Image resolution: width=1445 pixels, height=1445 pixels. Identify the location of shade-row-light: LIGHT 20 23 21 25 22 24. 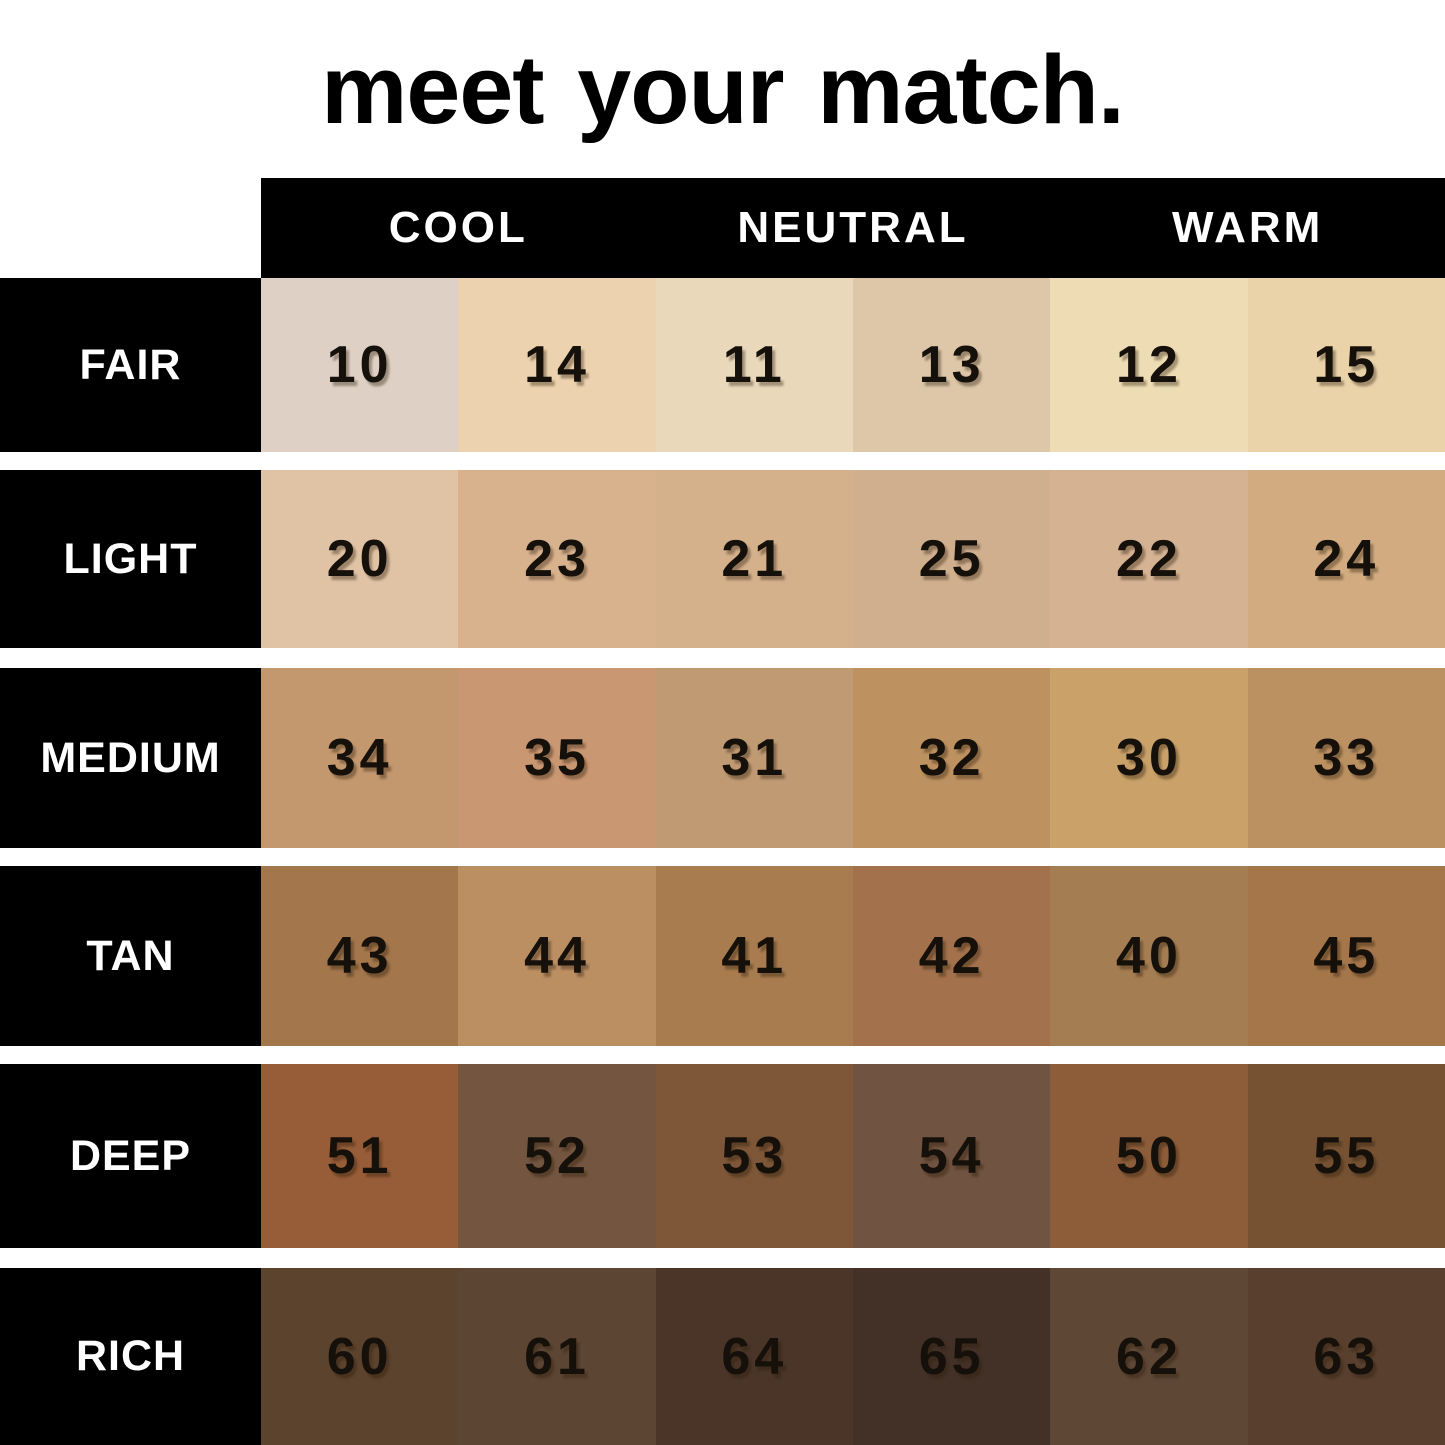
(722, 559).